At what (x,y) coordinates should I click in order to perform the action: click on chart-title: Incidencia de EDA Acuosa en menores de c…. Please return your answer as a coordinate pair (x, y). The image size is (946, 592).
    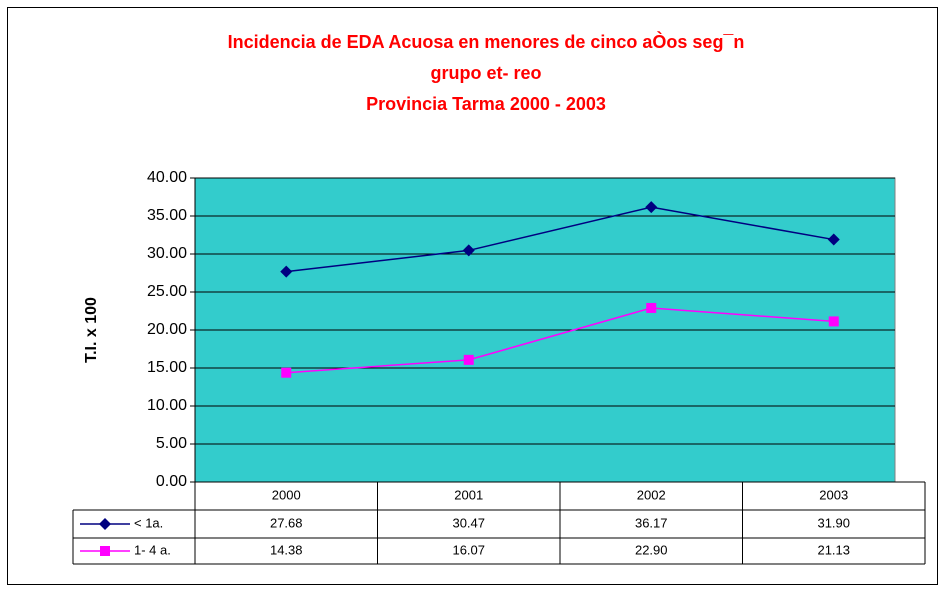
    Looking at the image, I should click on (486, 41).